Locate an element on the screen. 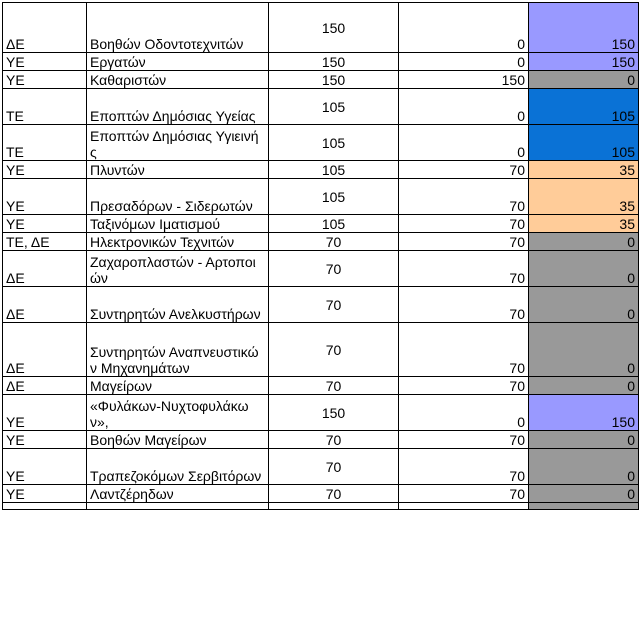 This screenshot has height=629, width=642. table-row: ΥΕ Καθαριστών 150 150 0 is located at coordinates (320, 79).